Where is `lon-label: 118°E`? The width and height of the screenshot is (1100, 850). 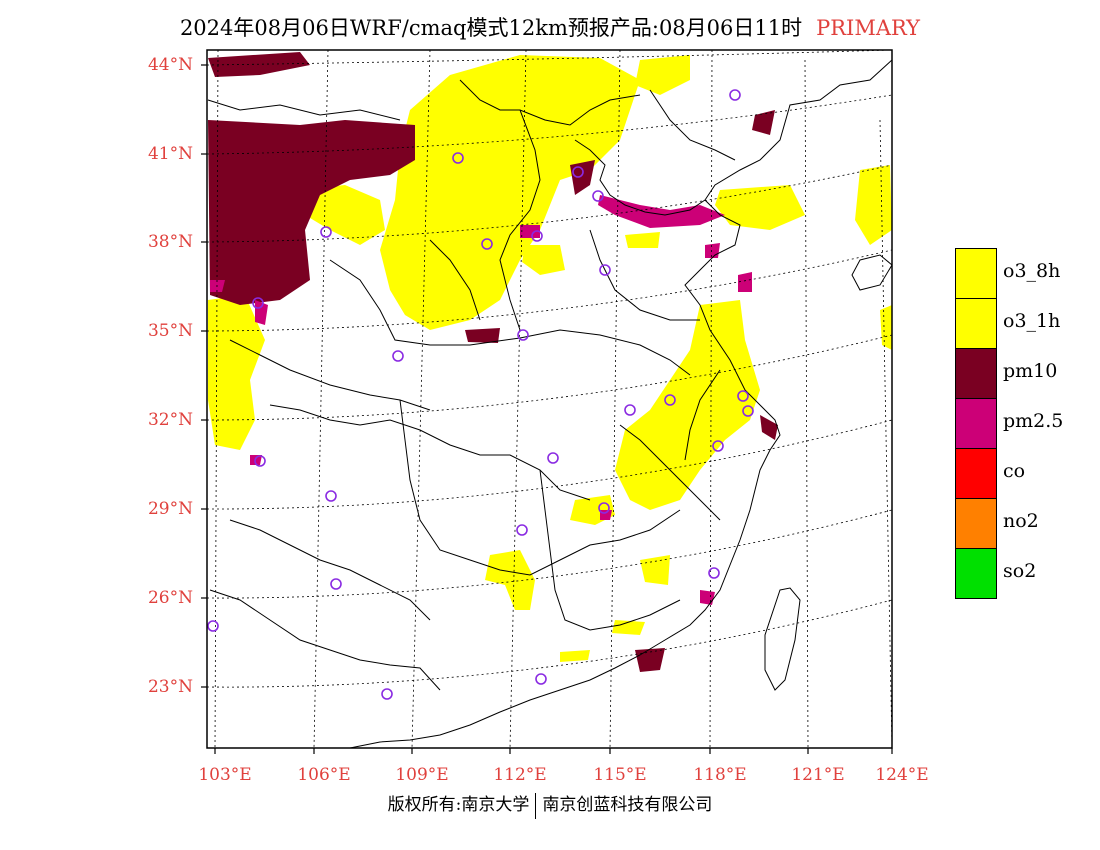
lon-label: 118°E is located at coordinates (720, 775).